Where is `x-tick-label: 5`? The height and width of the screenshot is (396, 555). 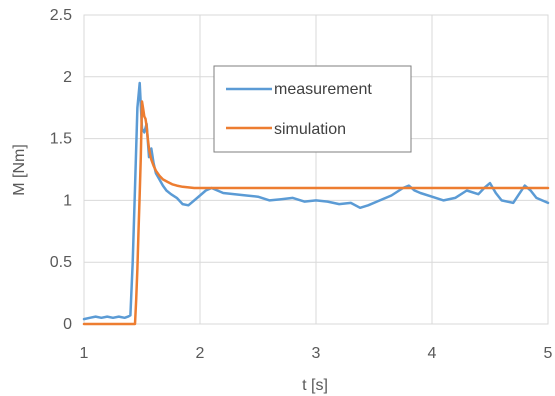 x-tick-label: 5 is located at coordinates (548, 353).